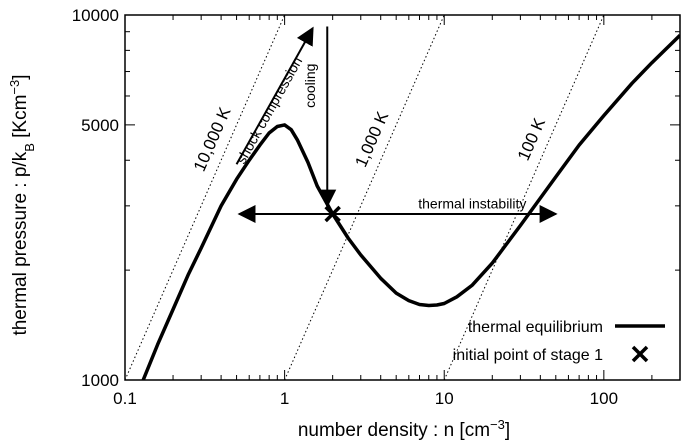 This screenshot has width=686, height=444. What do you see at coordinates (20, 119) in the screenshot?
I see `y-axis-label-mid: [Kcm` at bounding box center [20, 119].